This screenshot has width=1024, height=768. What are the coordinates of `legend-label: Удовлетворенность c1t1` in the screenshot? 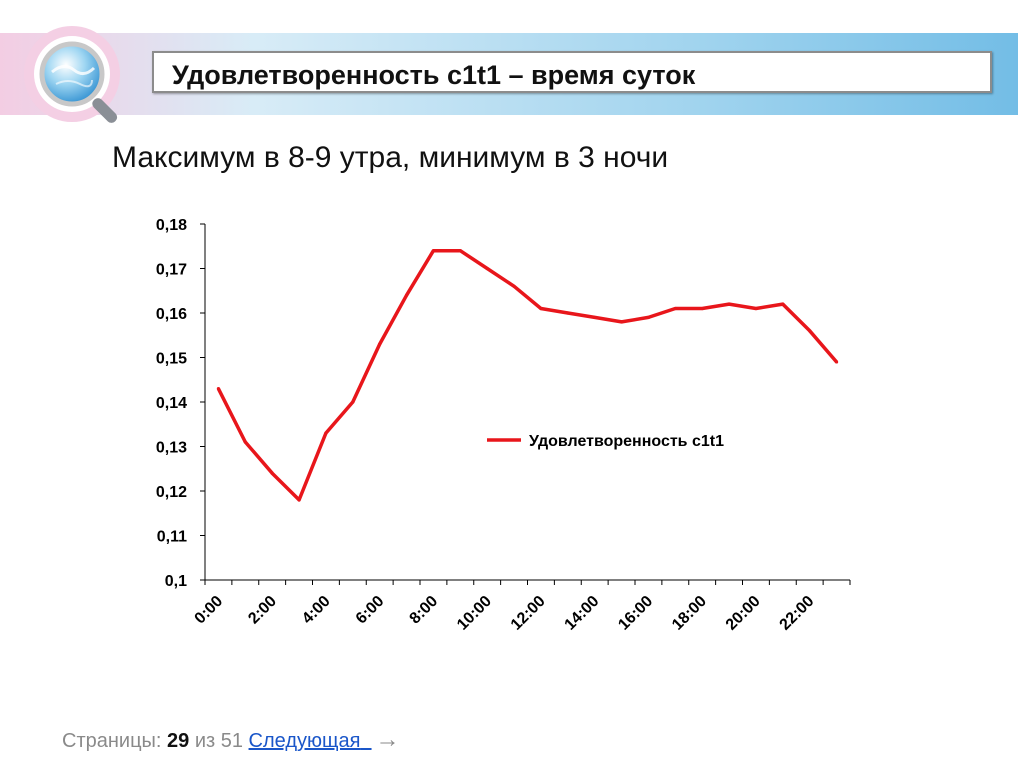 It's located at (626, 441).